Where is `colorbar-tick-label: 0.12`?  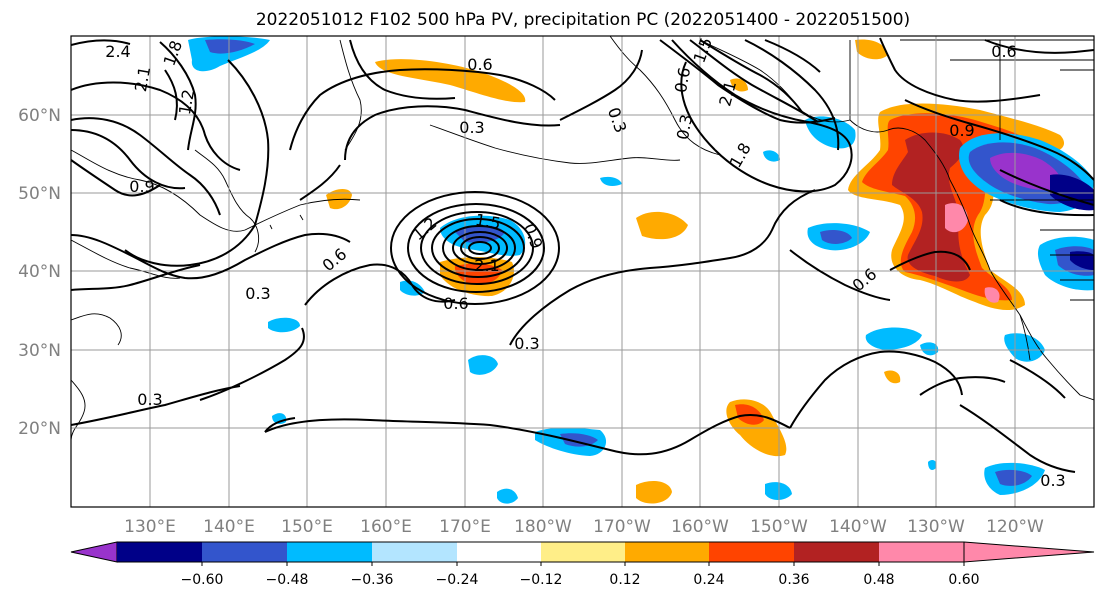
colorbar-tick-label: 0.12 is located at coordinates (624, 580).